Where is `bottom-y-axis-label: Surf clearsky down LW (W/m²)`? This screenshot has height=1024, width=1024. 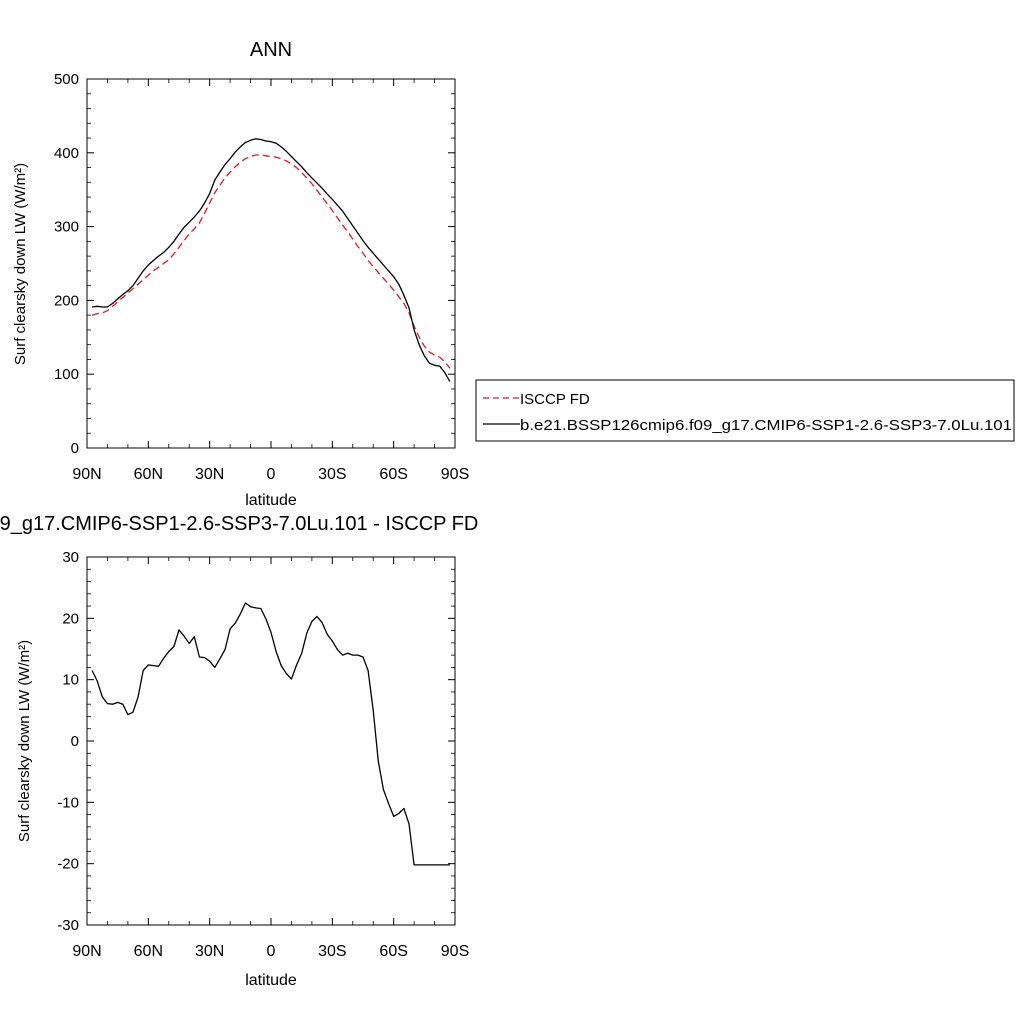
bottom-y-axis-label: Surf clearsky down LW (W/m²) is located at coordinates (24, 741).